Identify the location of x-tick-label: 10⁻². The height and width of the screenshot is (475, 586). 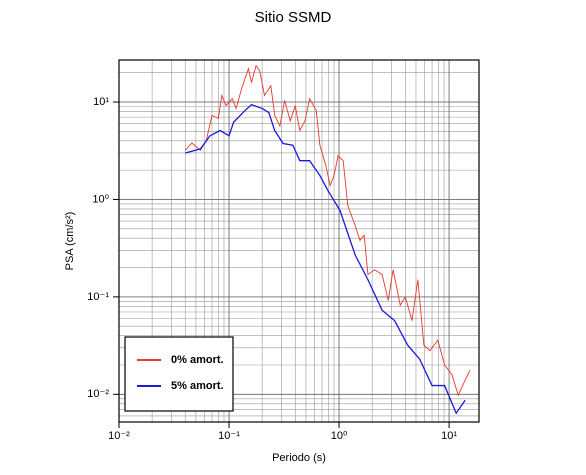
(119, 436).